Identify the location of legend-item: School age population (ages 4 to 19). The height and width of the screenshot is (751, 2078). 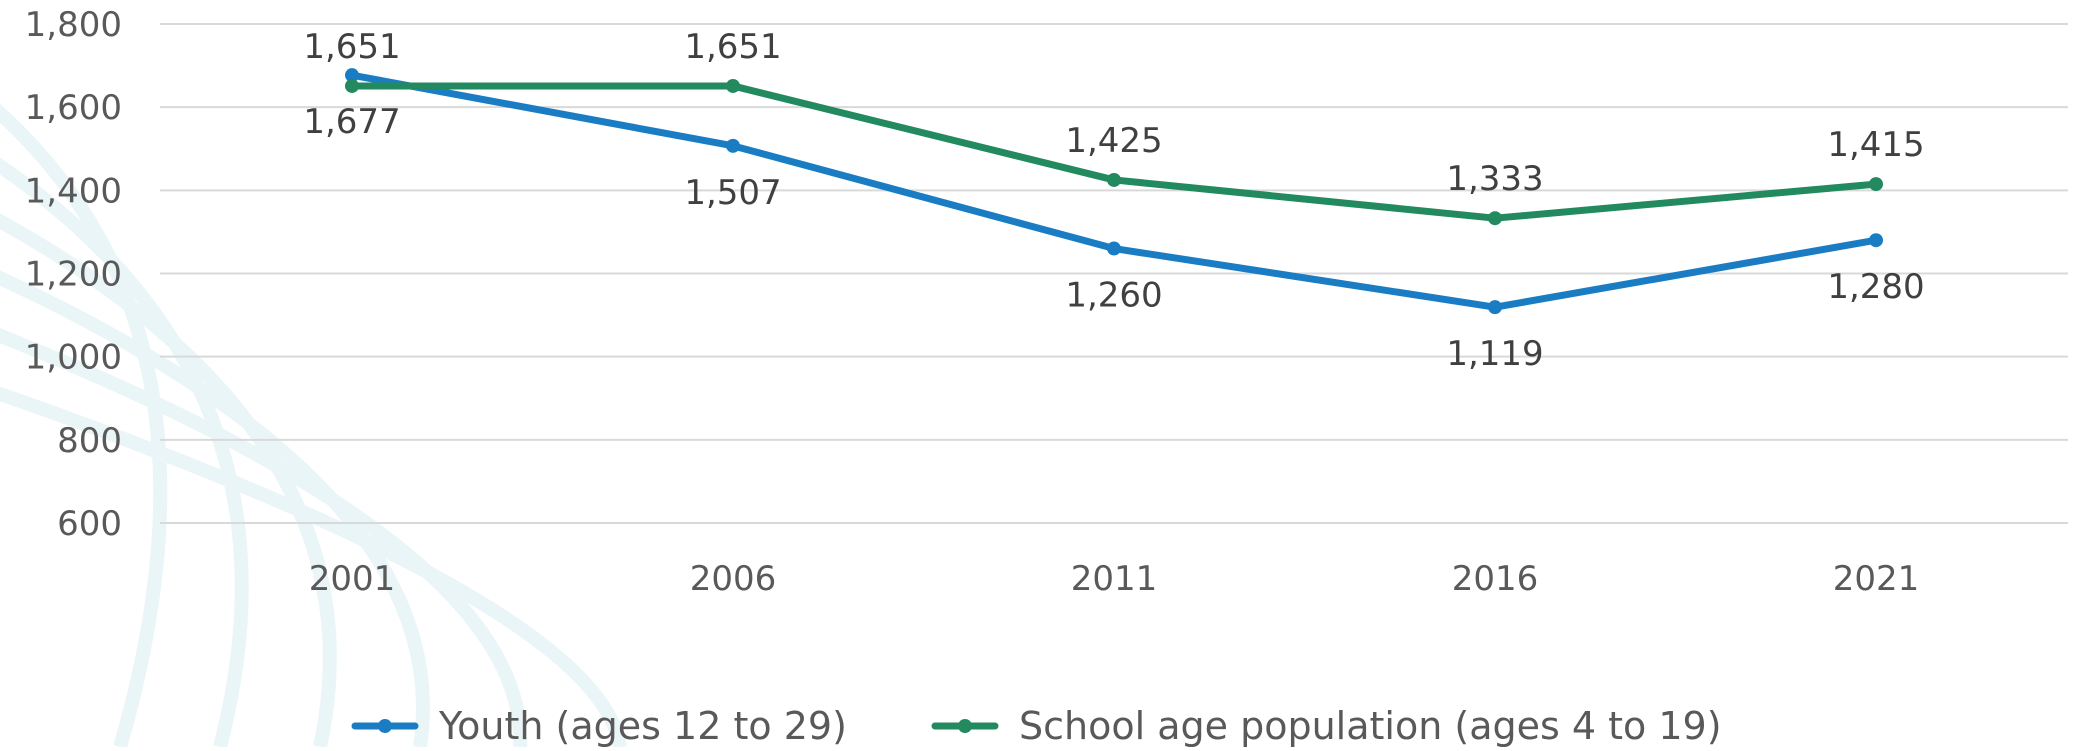
(1326, 726).